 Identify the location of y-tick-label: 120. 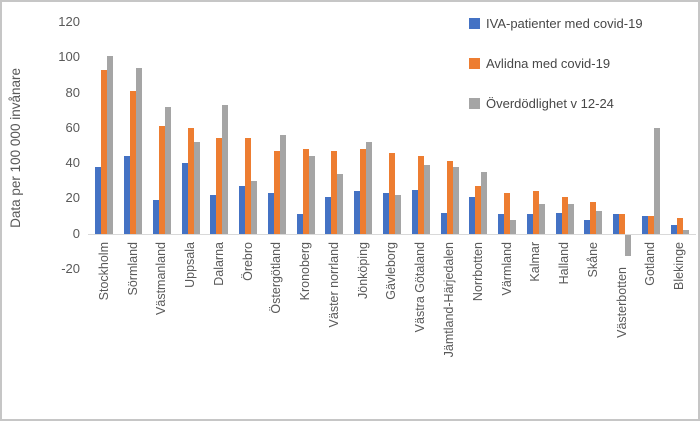
(69, 21).